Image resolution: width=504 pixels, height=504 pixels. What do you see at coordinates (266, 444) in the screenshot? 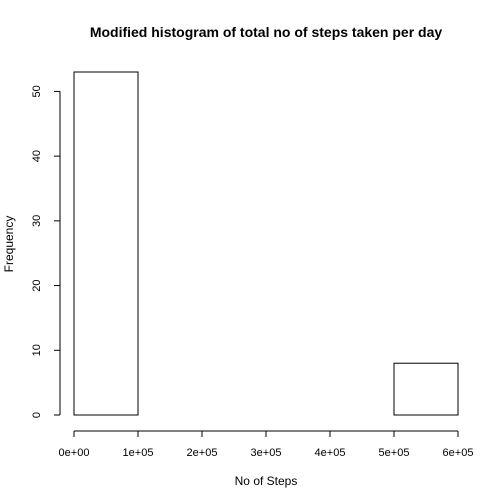
I see `x-axis: 0e+00 1e+05 2e+05 3e+05 4e+05 5e+05 6e+05` at bounding box center [266, 444].